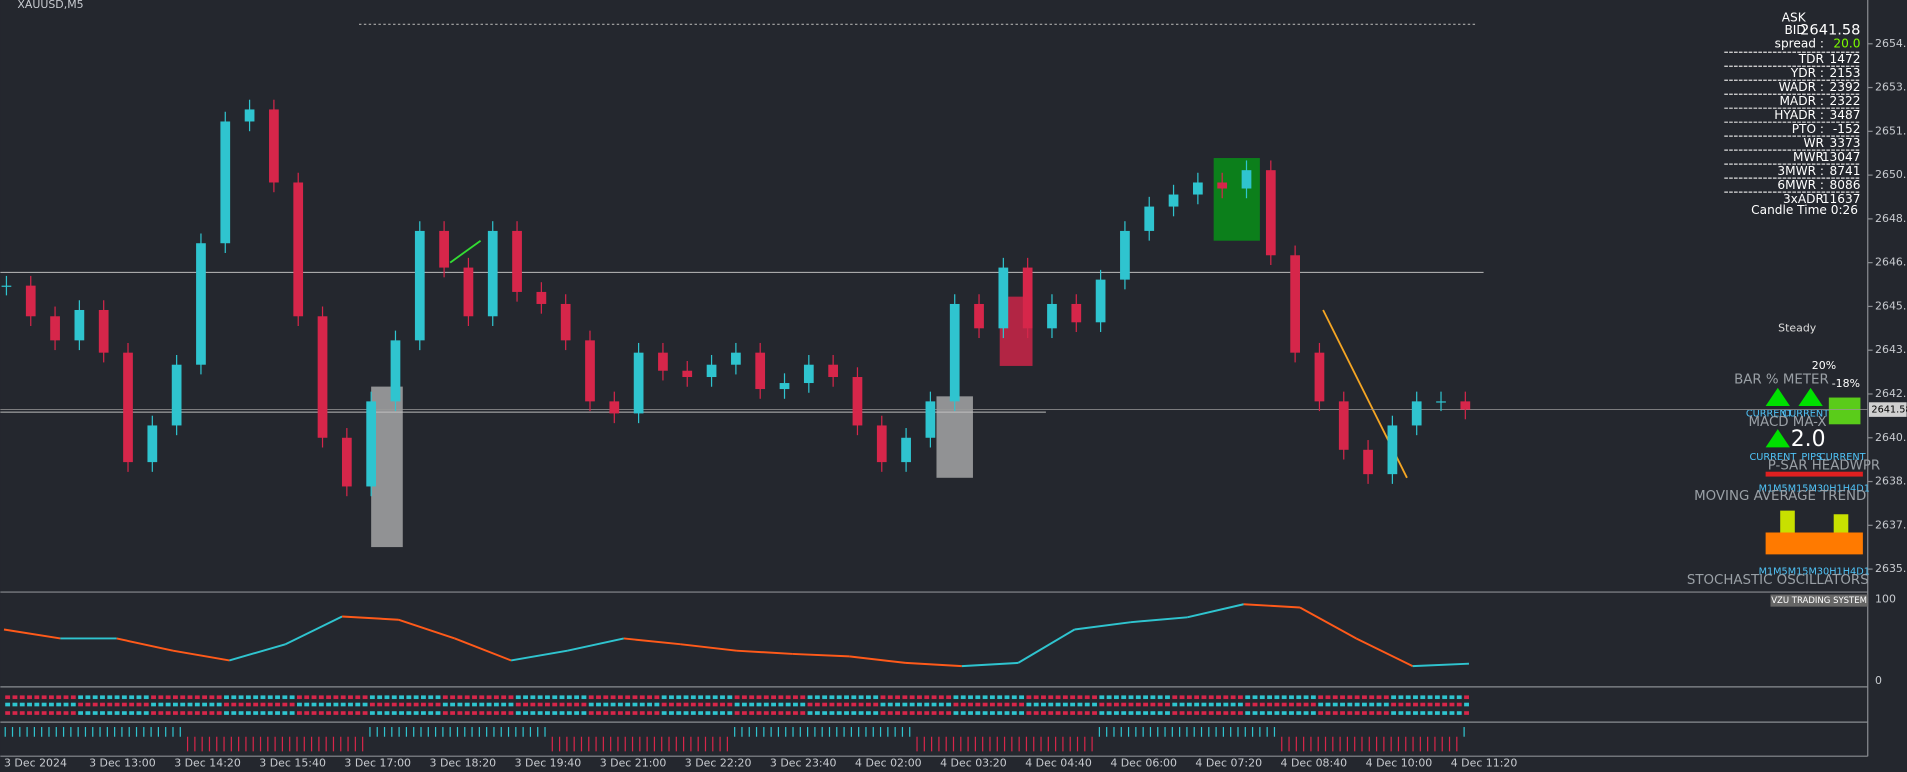 Image resolution: width=1907 pixels, height=772 pixels. What do you see at coordinates (1845, 59) in the screenshot?
I see `stat-value: 1472` at bounding box center [1845, 59].